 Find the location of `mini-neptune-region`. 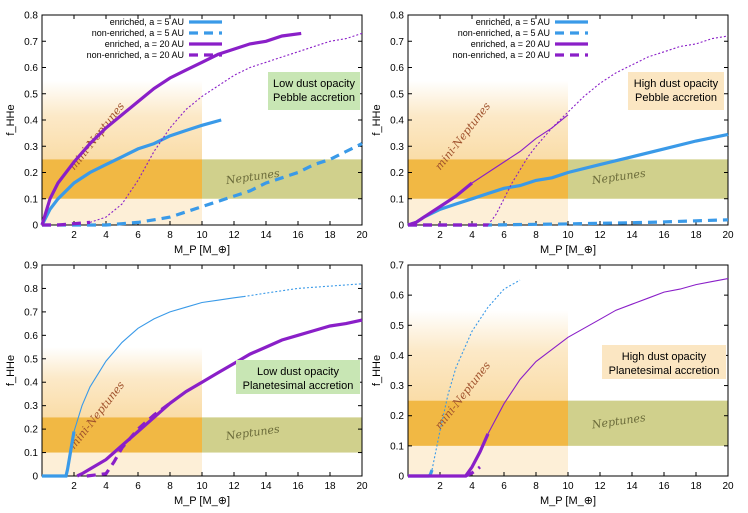

mini-neptune-region is located at coordinates (122, 179).